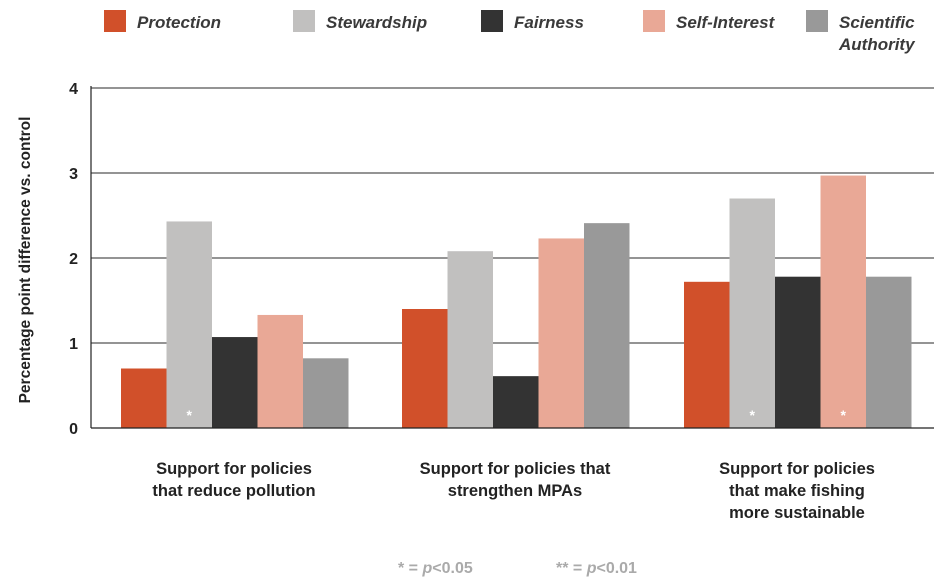 This screenshot has height=580, width=934. I want to click on footnote-p01: ** = p<0.01, so click(596, 568).